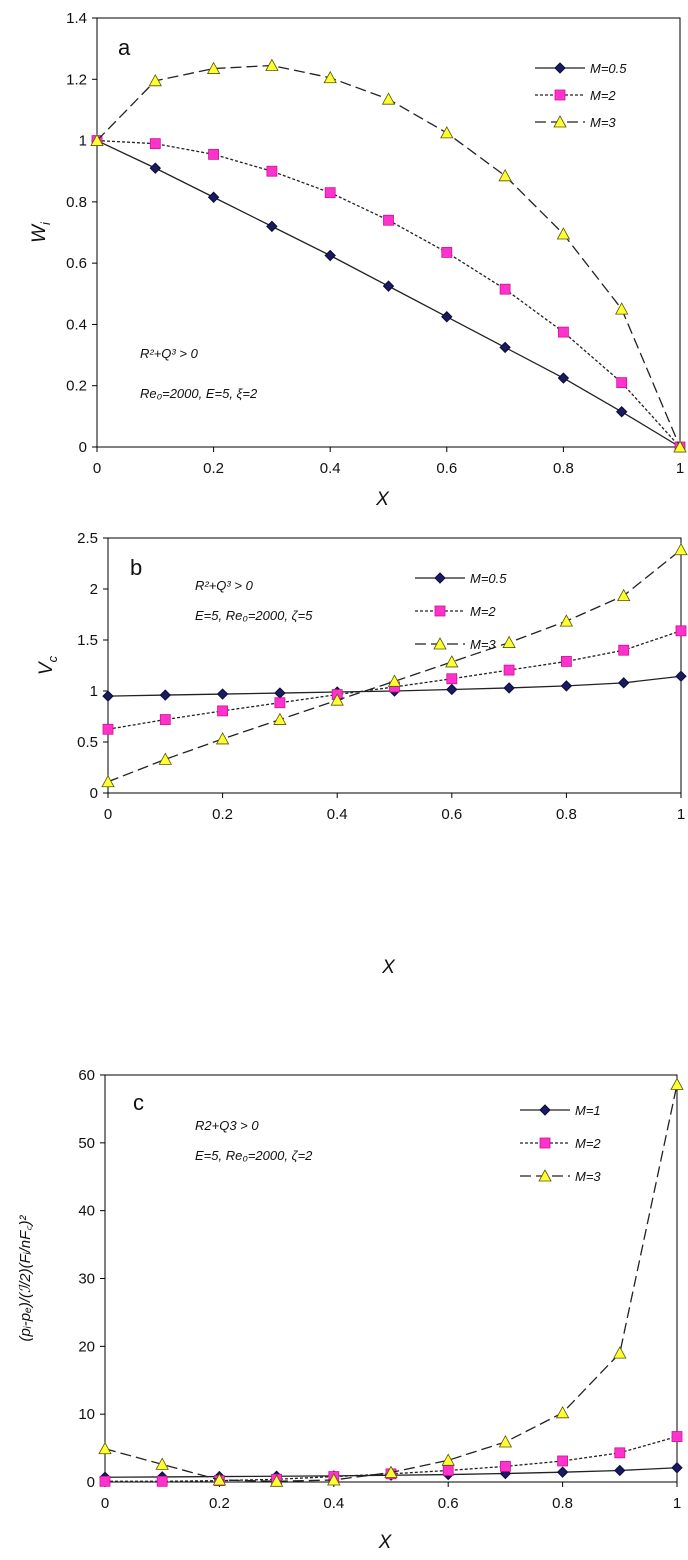 This screenshot has width=688, height=1560. I want to click on y-tick-label: 0.4, so click(76, 324).